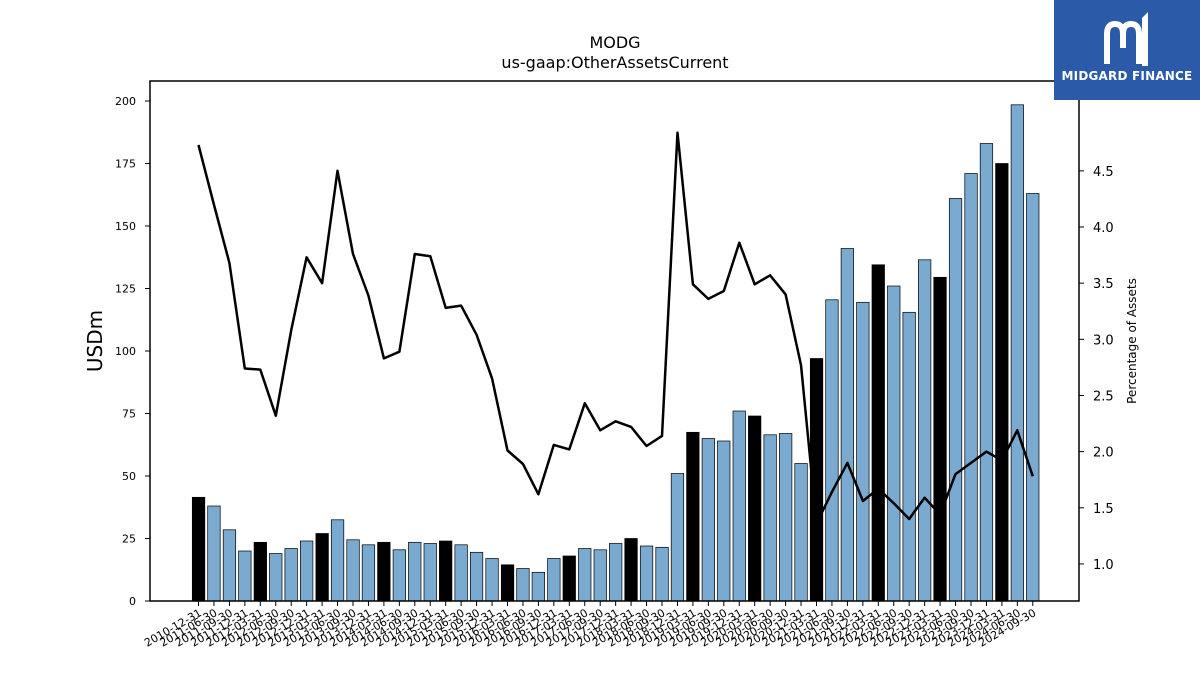 Image resolution: width=1200 pixels, height=675 pixels. What do you see at coordinates (614, 62) in the screenshot?
I see `chart-subtitle: us-gaap:OtherAssetsCurrent` at bounding box center [614, 62].